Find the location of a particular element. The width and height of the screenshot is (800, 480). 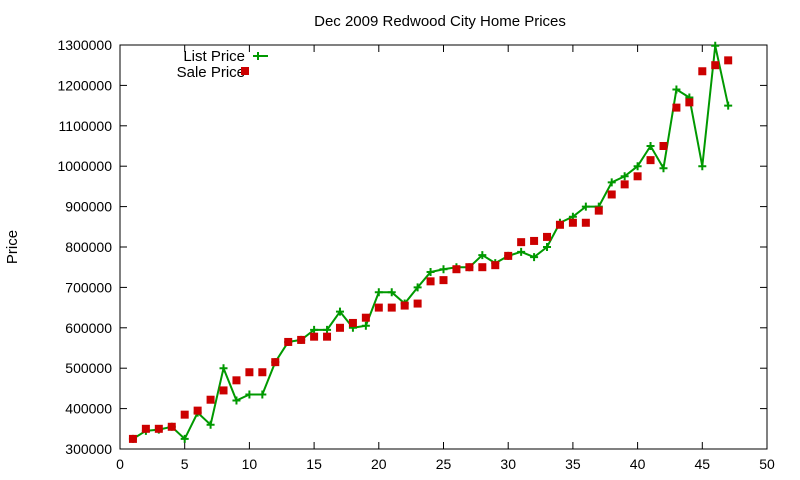

y-tick-label: 900000 is located at coordinates (88, 207).